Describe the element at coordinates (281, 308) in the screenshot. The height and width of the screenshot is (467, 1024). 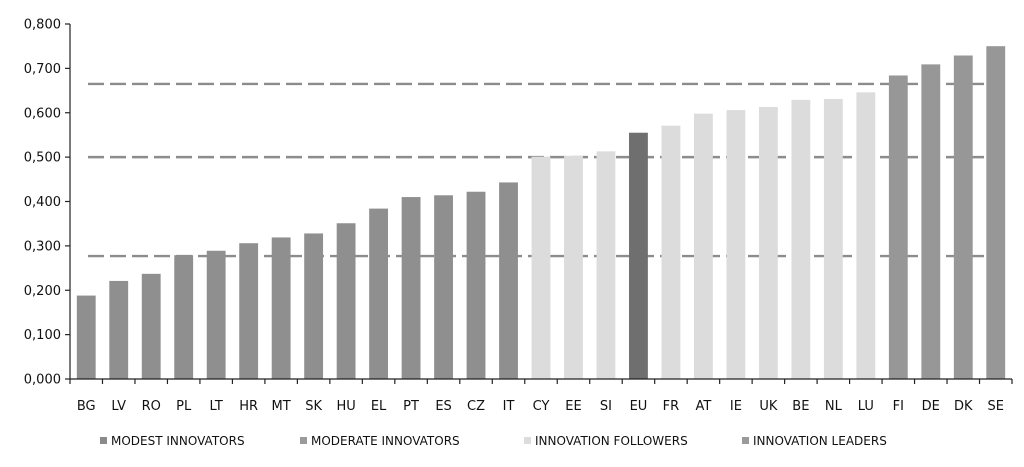
I see `bar-mt` at that location.